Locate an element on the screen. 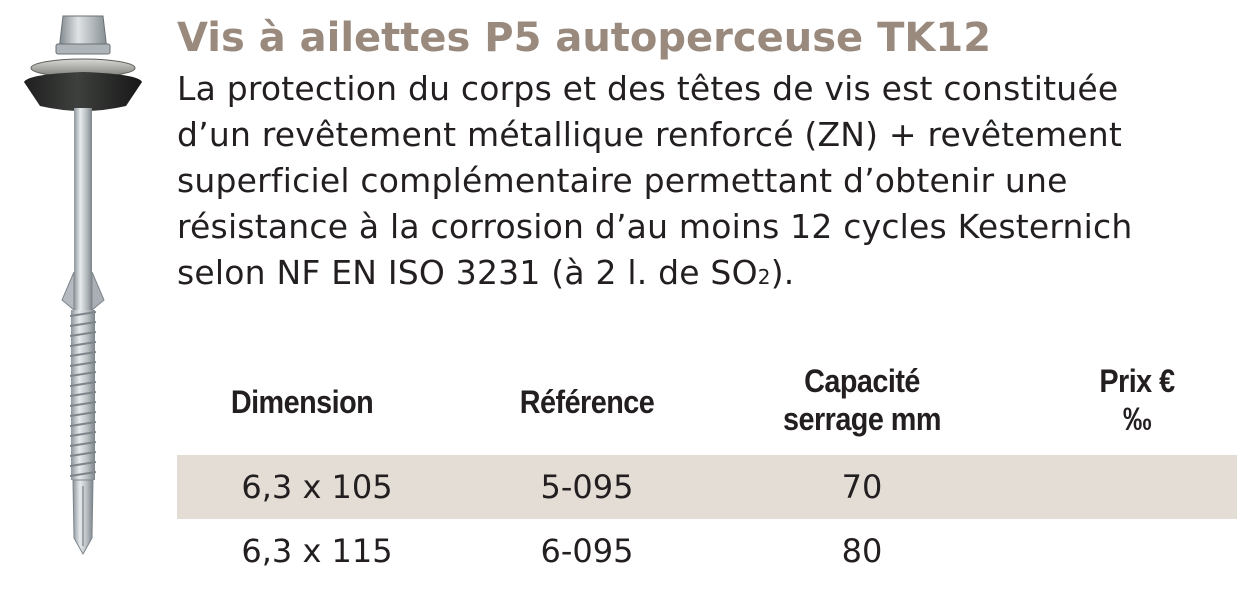 The image size is (1237, 590). description-line-last: selon NF EN ISO 3231 (à 2 l. de SO2). is located at coordinates (702, 275).